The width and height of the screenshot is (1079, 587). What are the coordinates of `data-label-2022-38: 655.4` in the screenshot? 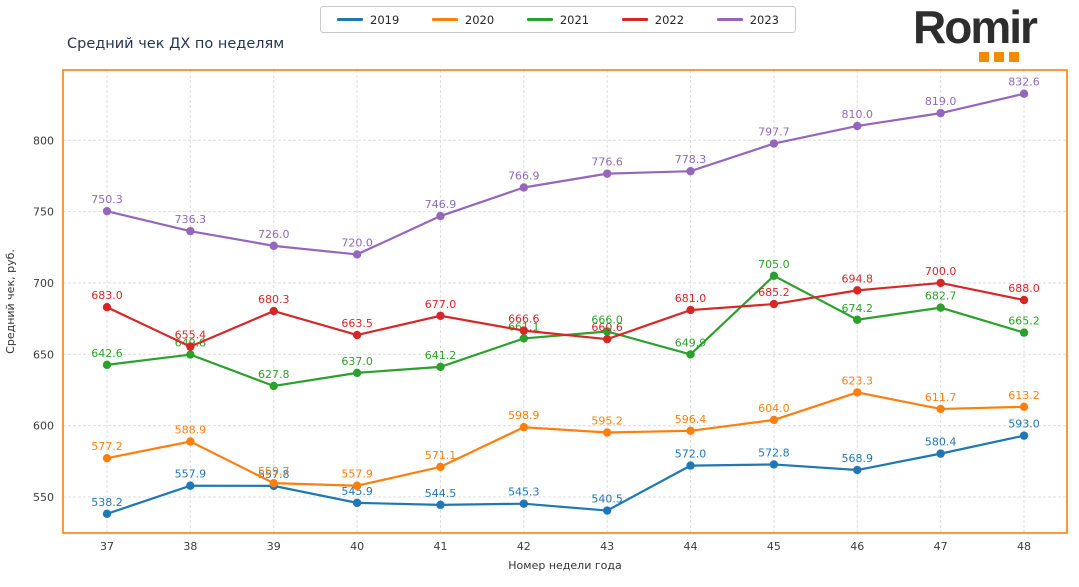 It's located at (191, 335).